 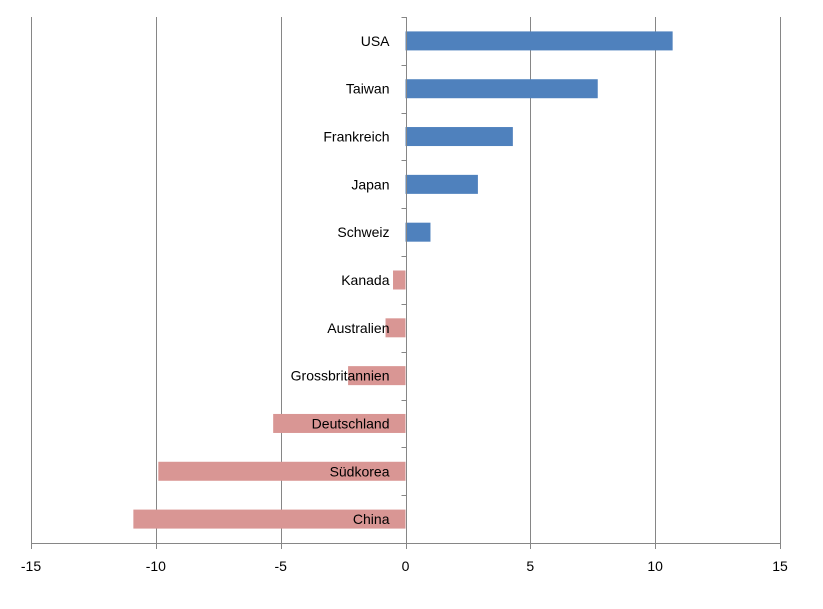 What do you see at coordinates (356, 137) in the screenshot?
I see `category-label: Frankreich` at bounding box center [356, 137].